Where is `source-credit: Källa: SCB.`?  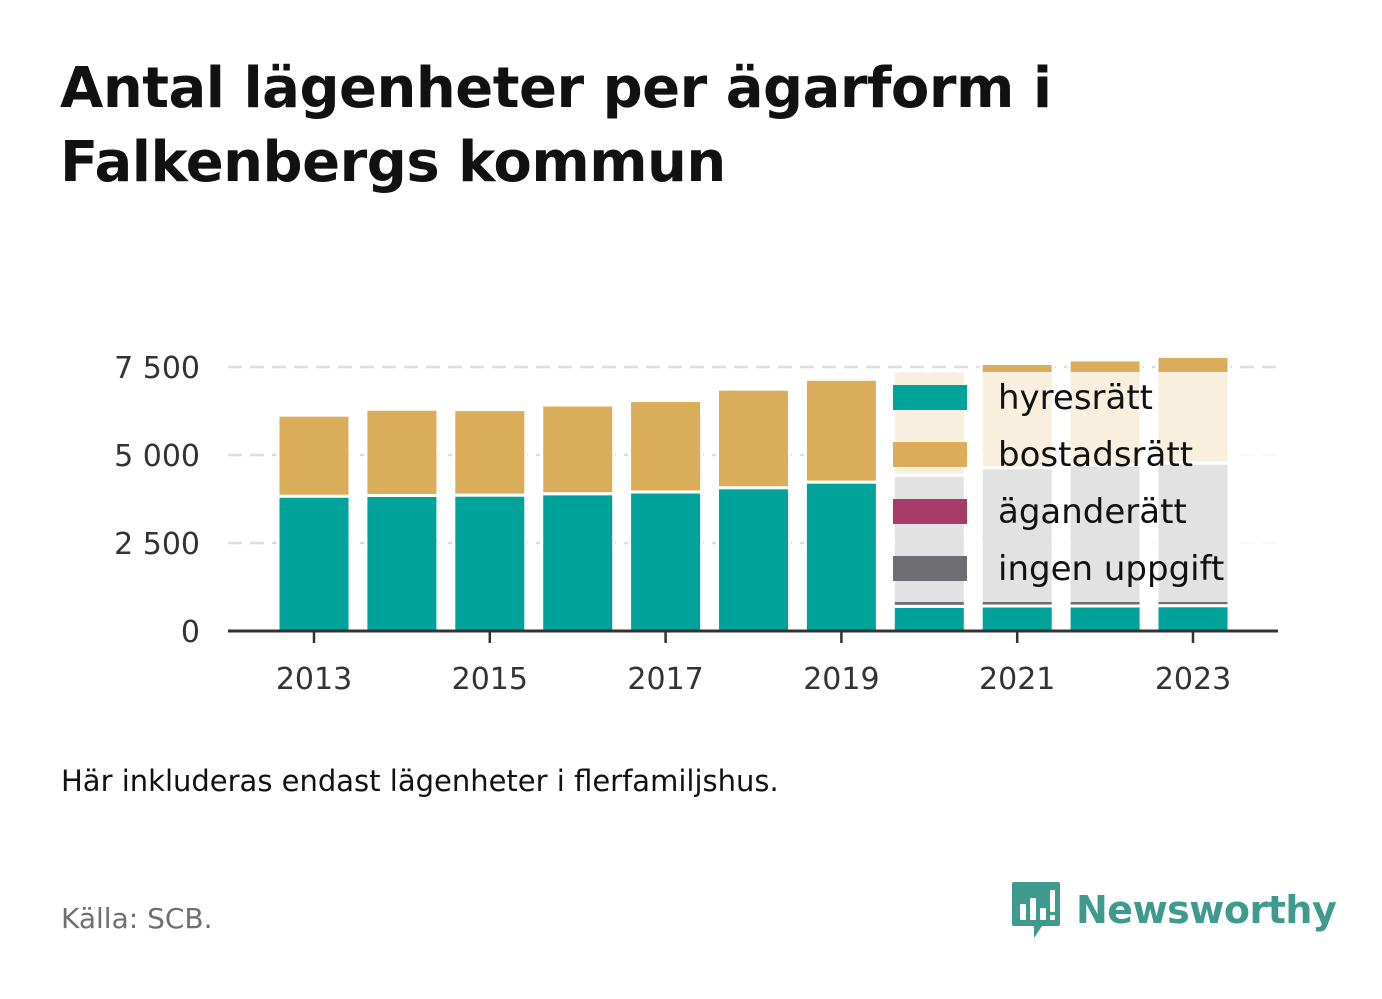 source-credit: Källa: SCB. is located at coordinates (137, 918).